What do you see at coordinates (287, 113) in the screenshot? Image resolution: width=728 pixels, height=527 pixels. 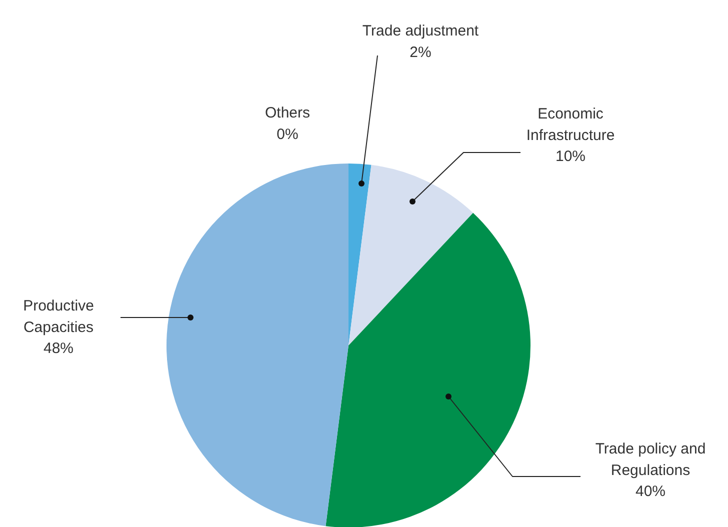 I see `category-label: Others` at bounding box center [287, 113].